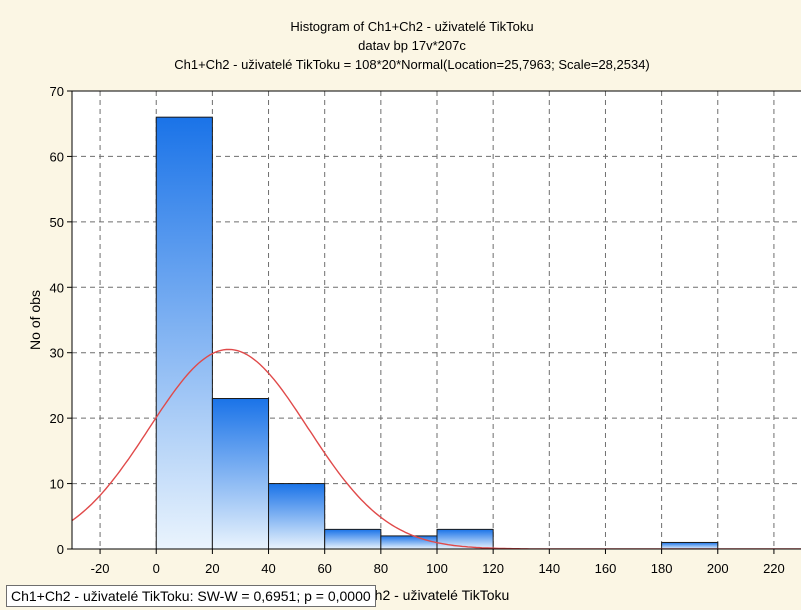 Image resolution: width=801 pixels, height=610 pixels. I want to click on x-tick-label: 120, so click(493, 568).